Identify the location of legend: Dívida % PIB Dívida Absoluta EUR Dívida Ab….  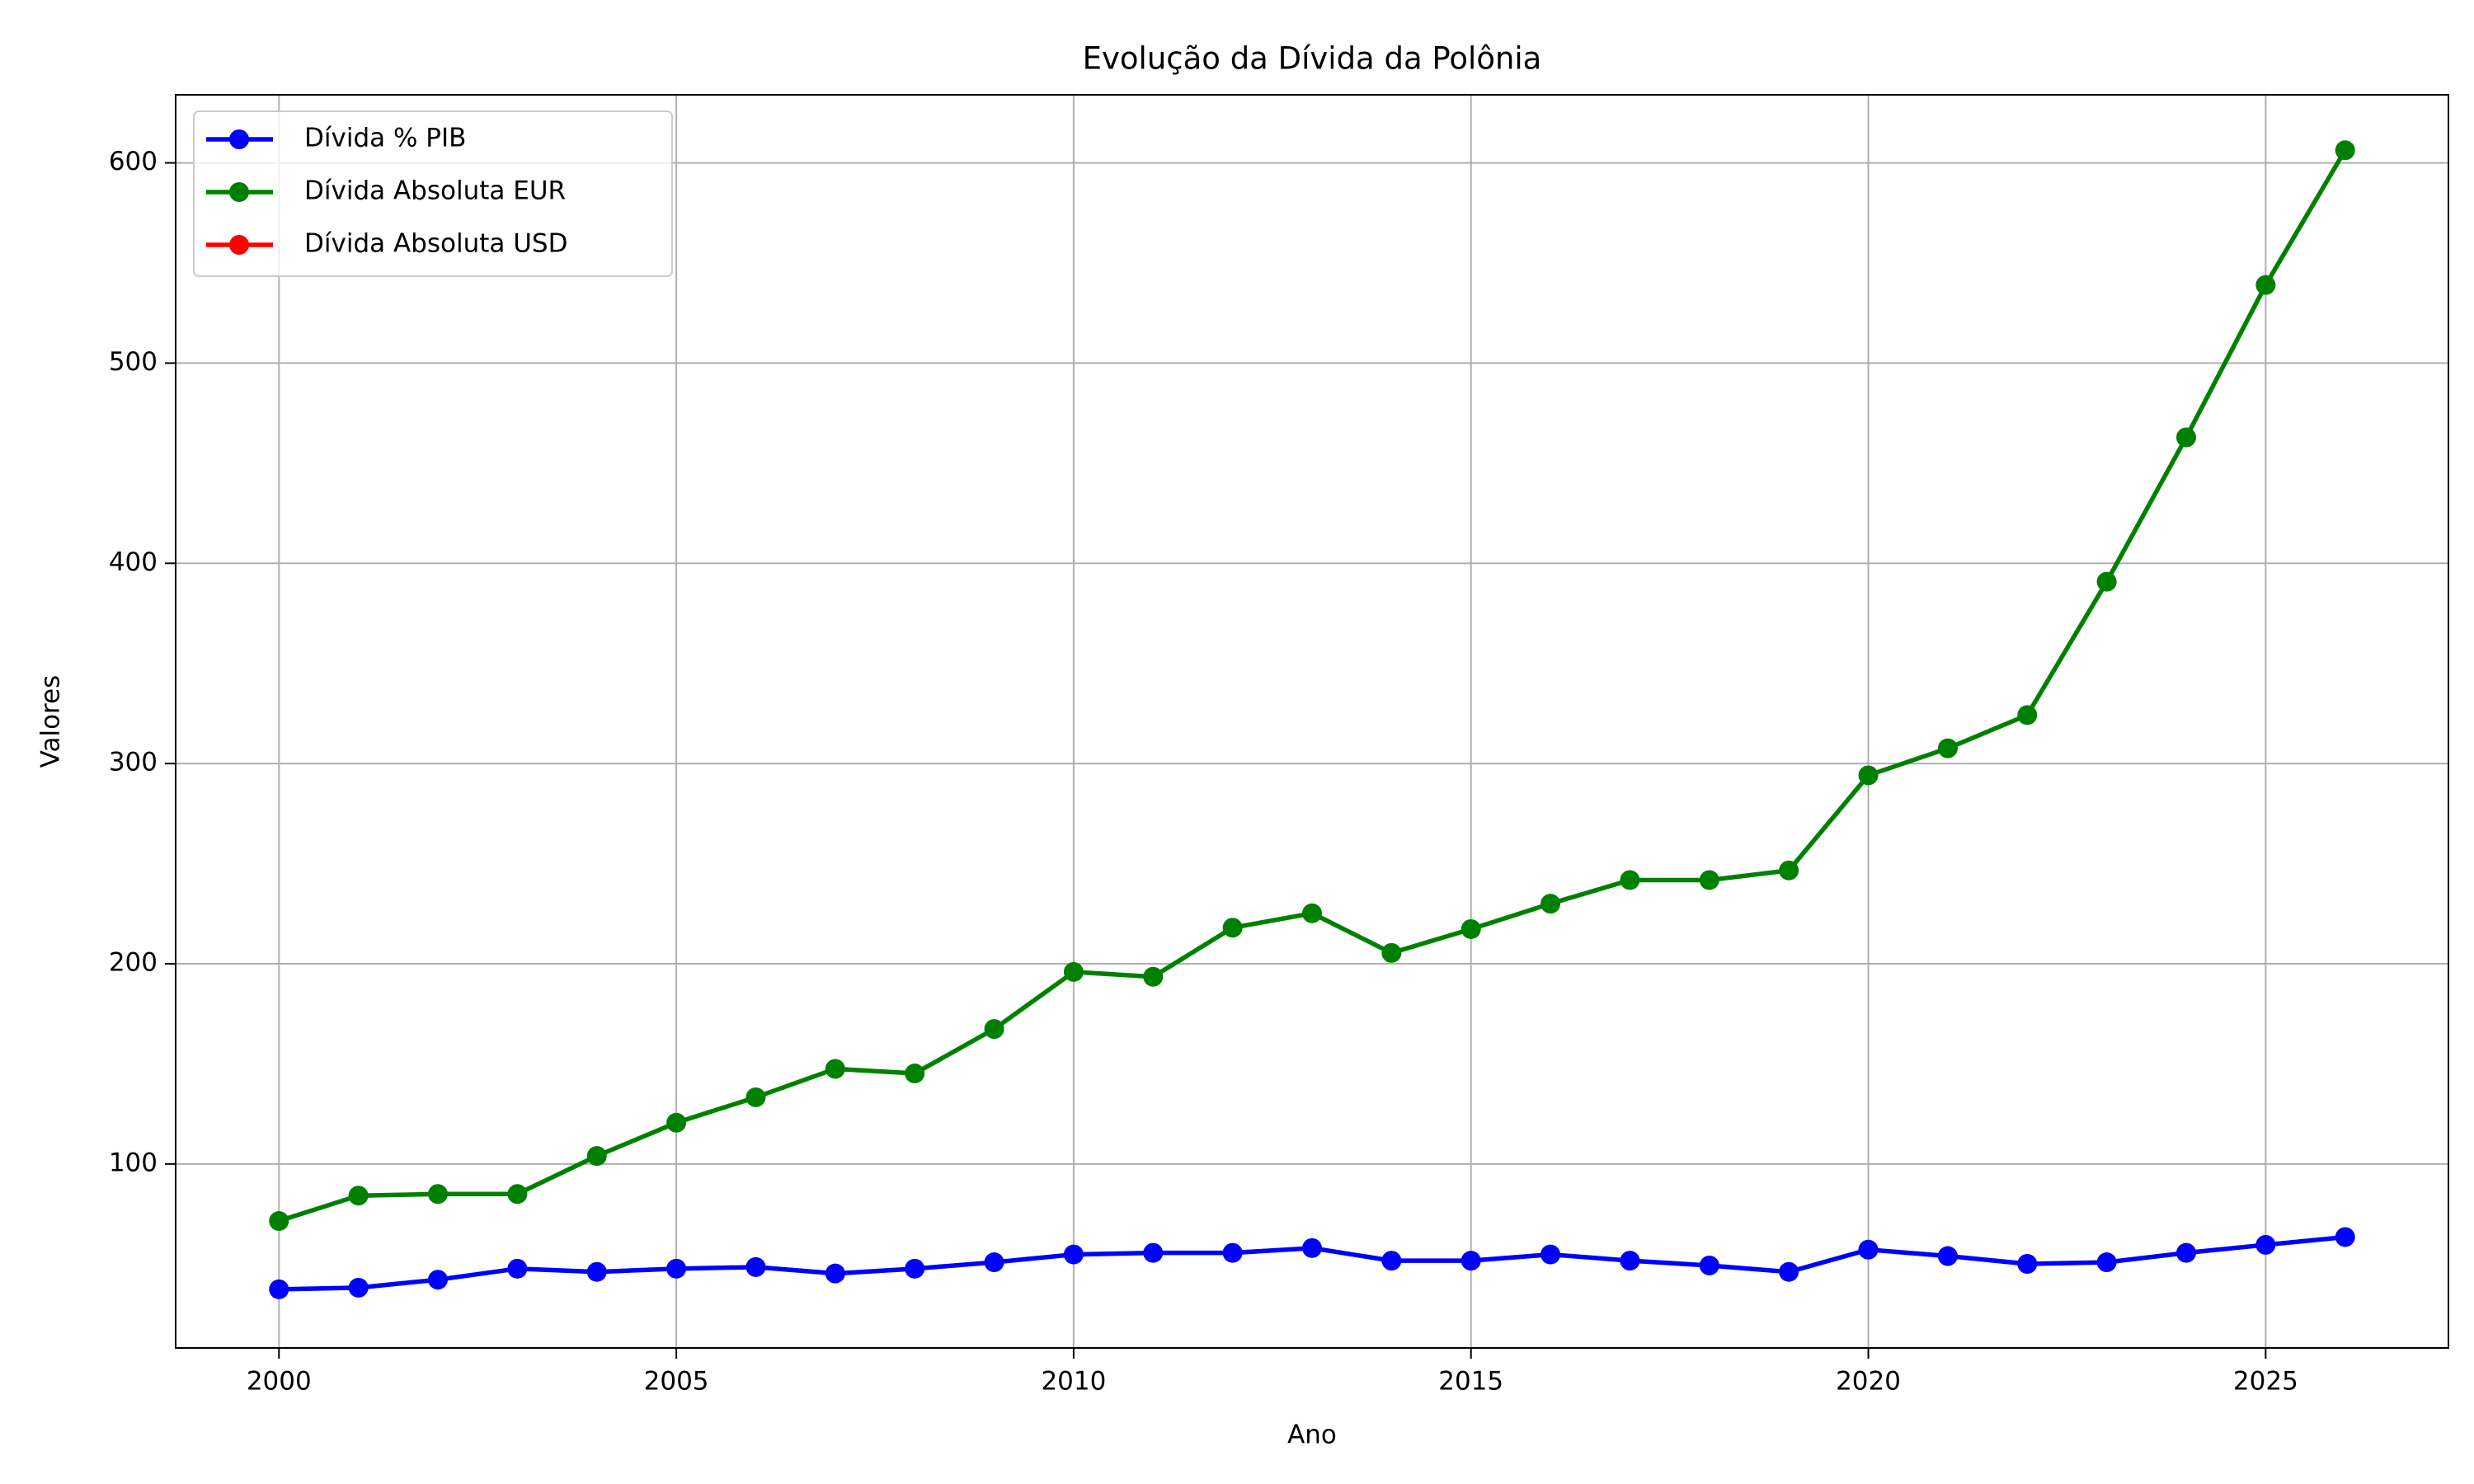
(433, 193).